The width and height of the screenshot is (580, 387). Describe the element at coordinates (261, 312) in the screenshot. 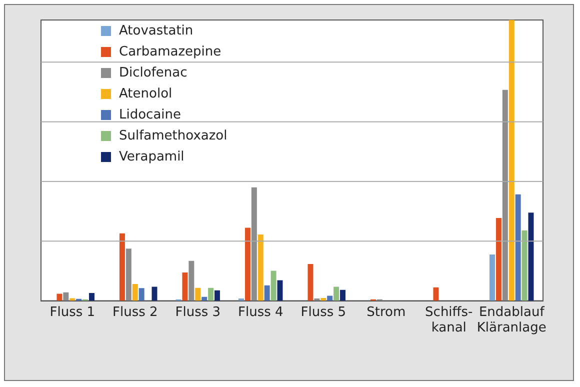

I see `x-tick-label: Fluss 4` at that location.